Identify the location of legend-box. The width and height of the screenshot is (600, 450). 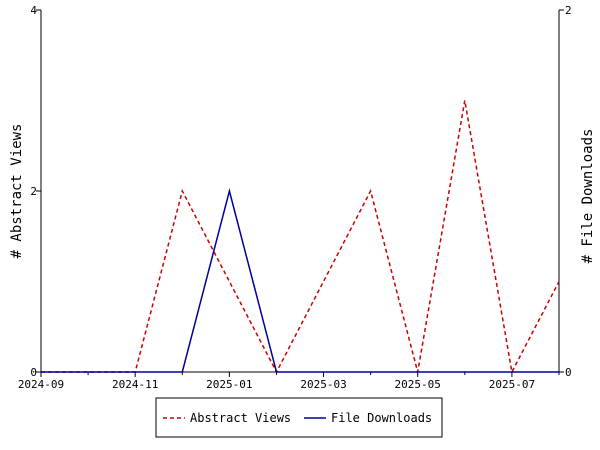
(299, 417).